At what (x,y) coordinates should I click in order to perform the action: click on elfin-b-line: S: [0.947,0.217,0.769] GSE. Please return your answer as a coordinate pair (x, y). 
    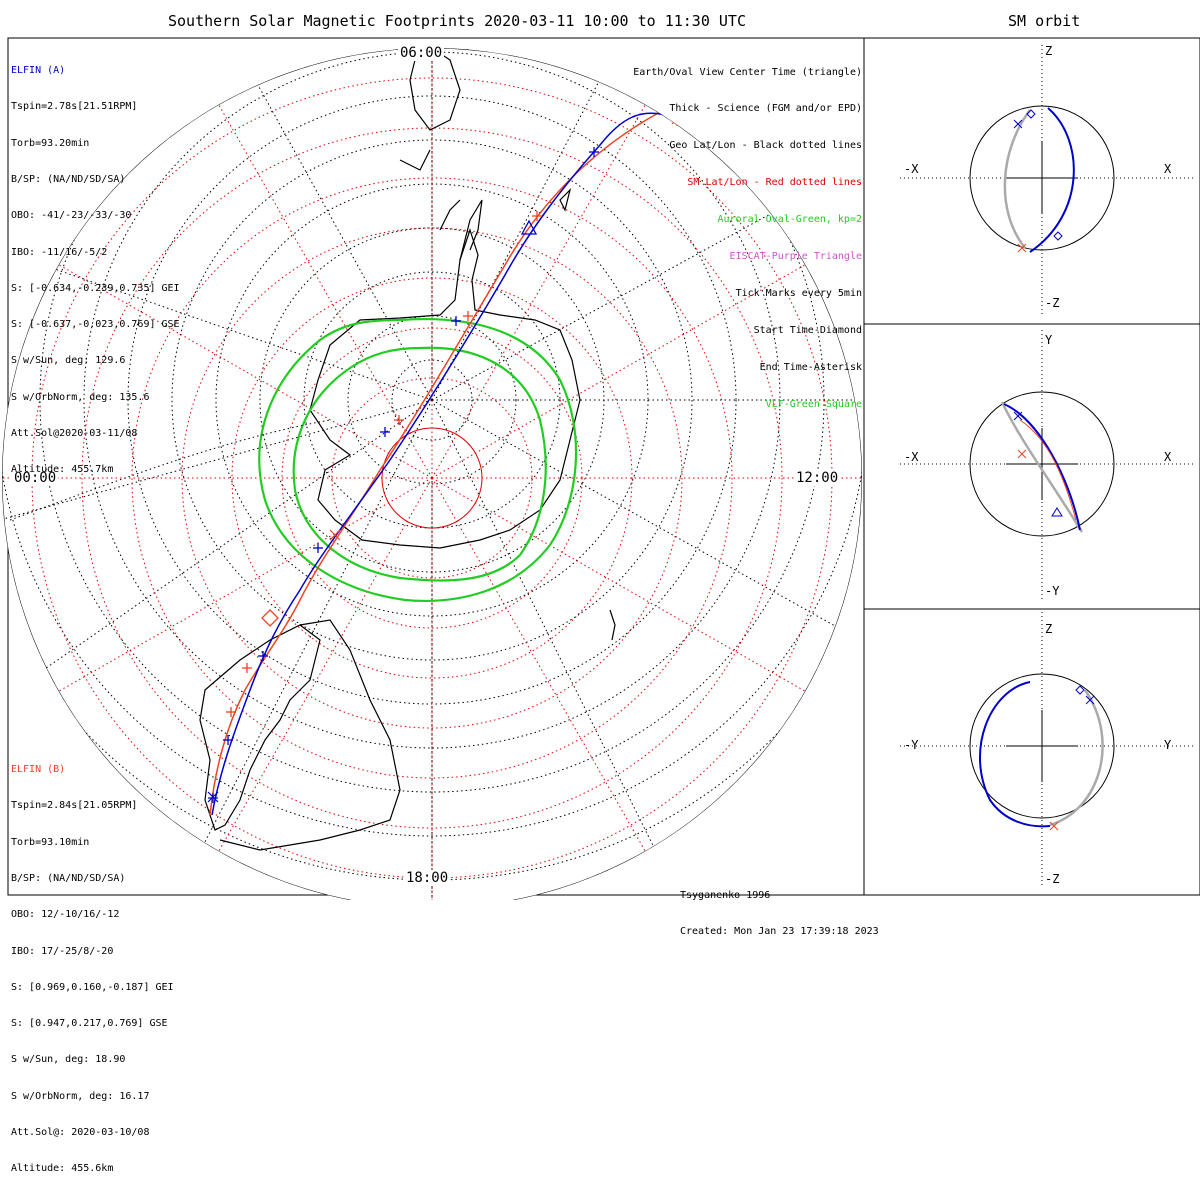
    Looking at the image, I should click on (89, 1024).